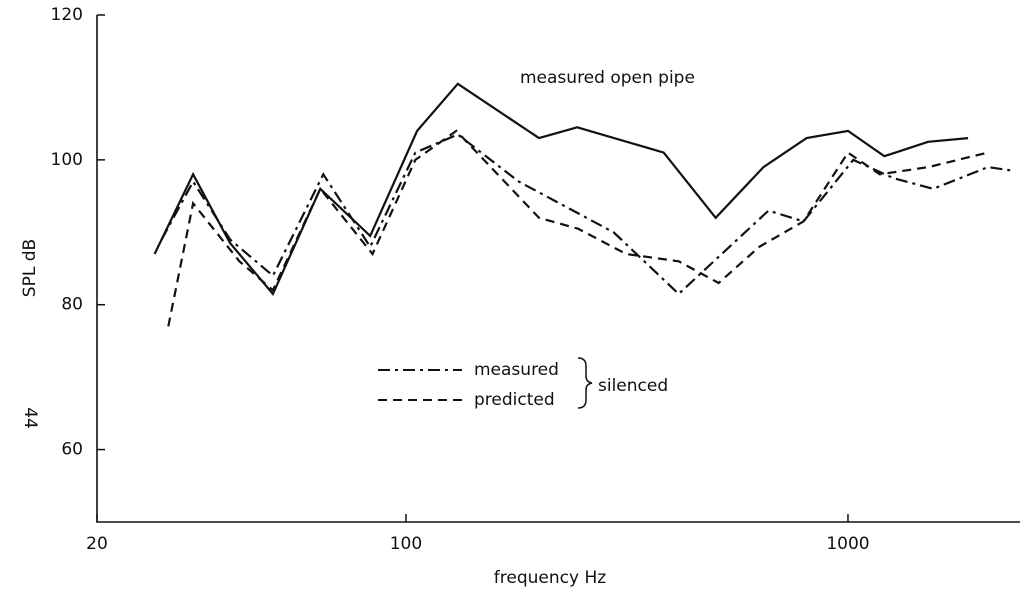 Image resolution: width=1024 pixels, height=600 pixels. I want to click on x-axis-label: frequency Hz, so click(550, 578).